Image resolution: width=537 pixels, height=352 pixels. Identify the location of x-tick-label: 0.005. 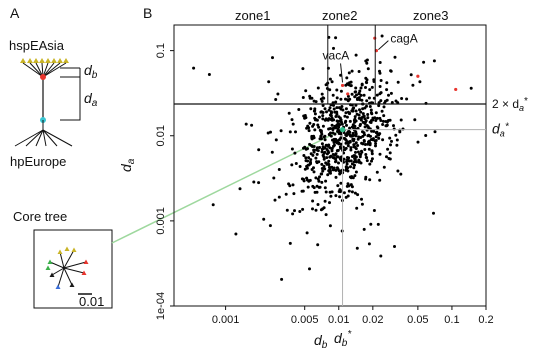
(305, 320).